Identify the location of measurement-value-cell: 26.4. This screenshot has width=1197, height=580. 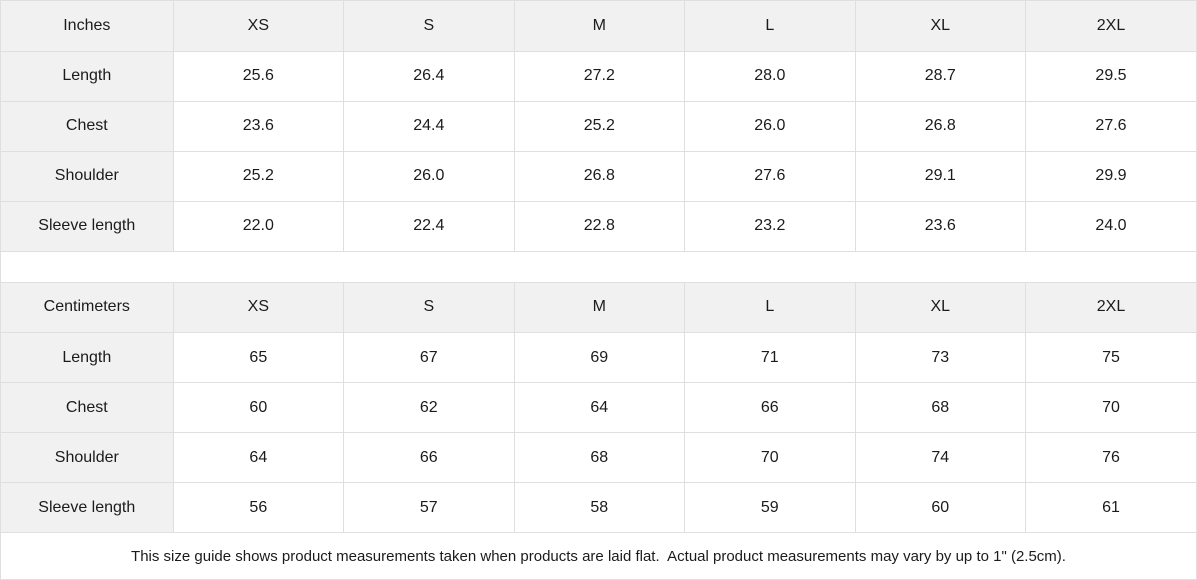
(429, 76).